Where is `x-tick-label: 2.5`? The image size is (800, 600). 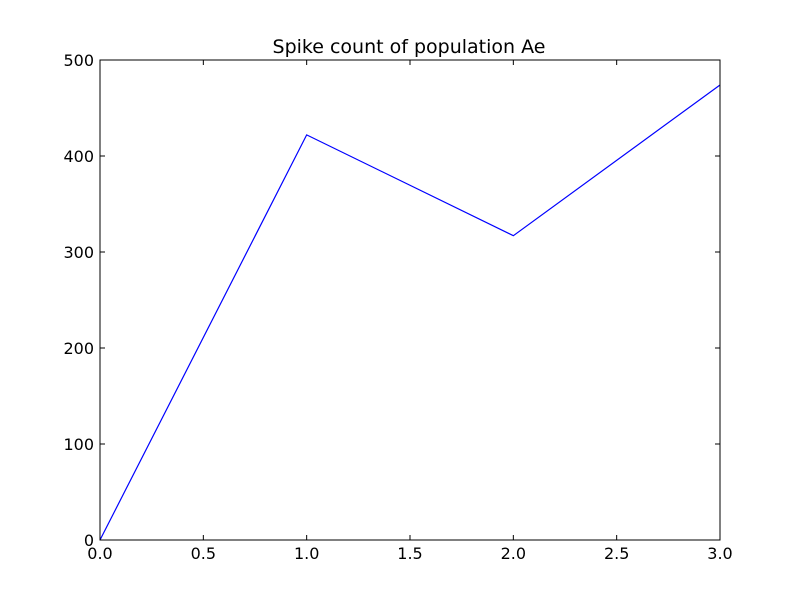 x-tick-label: 2.5 is located at coordinates (616, 553).